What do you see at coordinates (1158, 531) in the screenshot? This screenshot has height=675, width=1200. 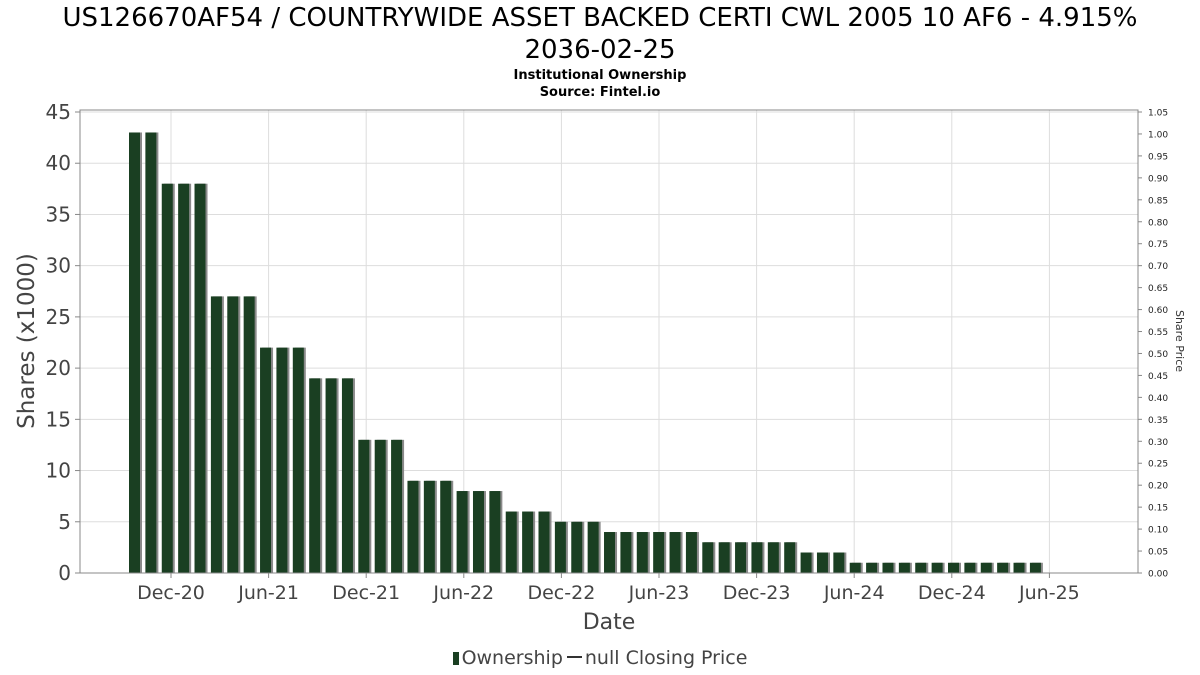 I see `y2-tick-label: 0.10` at bounding box center [1158, 531].